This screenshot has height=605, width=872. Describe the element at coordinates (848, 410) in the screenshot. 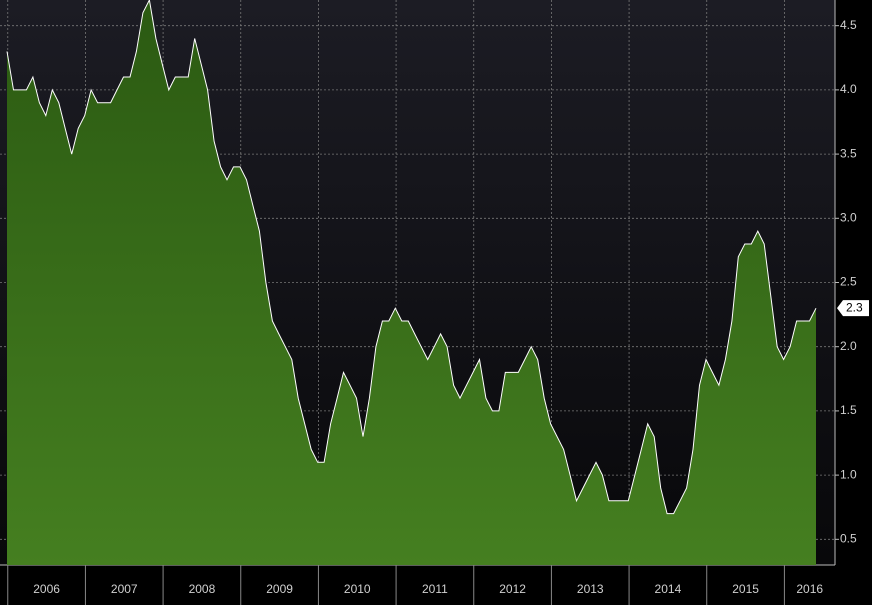

I see `y-tick-label: 1.5` at that location.